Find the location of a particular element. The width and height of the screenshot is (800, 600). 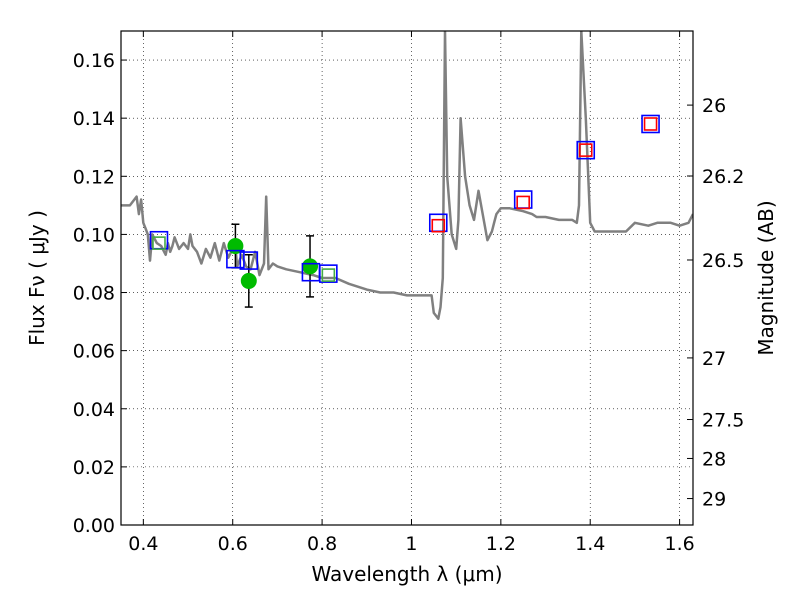

right-tick-label: 28 is located at coordinates (714, 459).